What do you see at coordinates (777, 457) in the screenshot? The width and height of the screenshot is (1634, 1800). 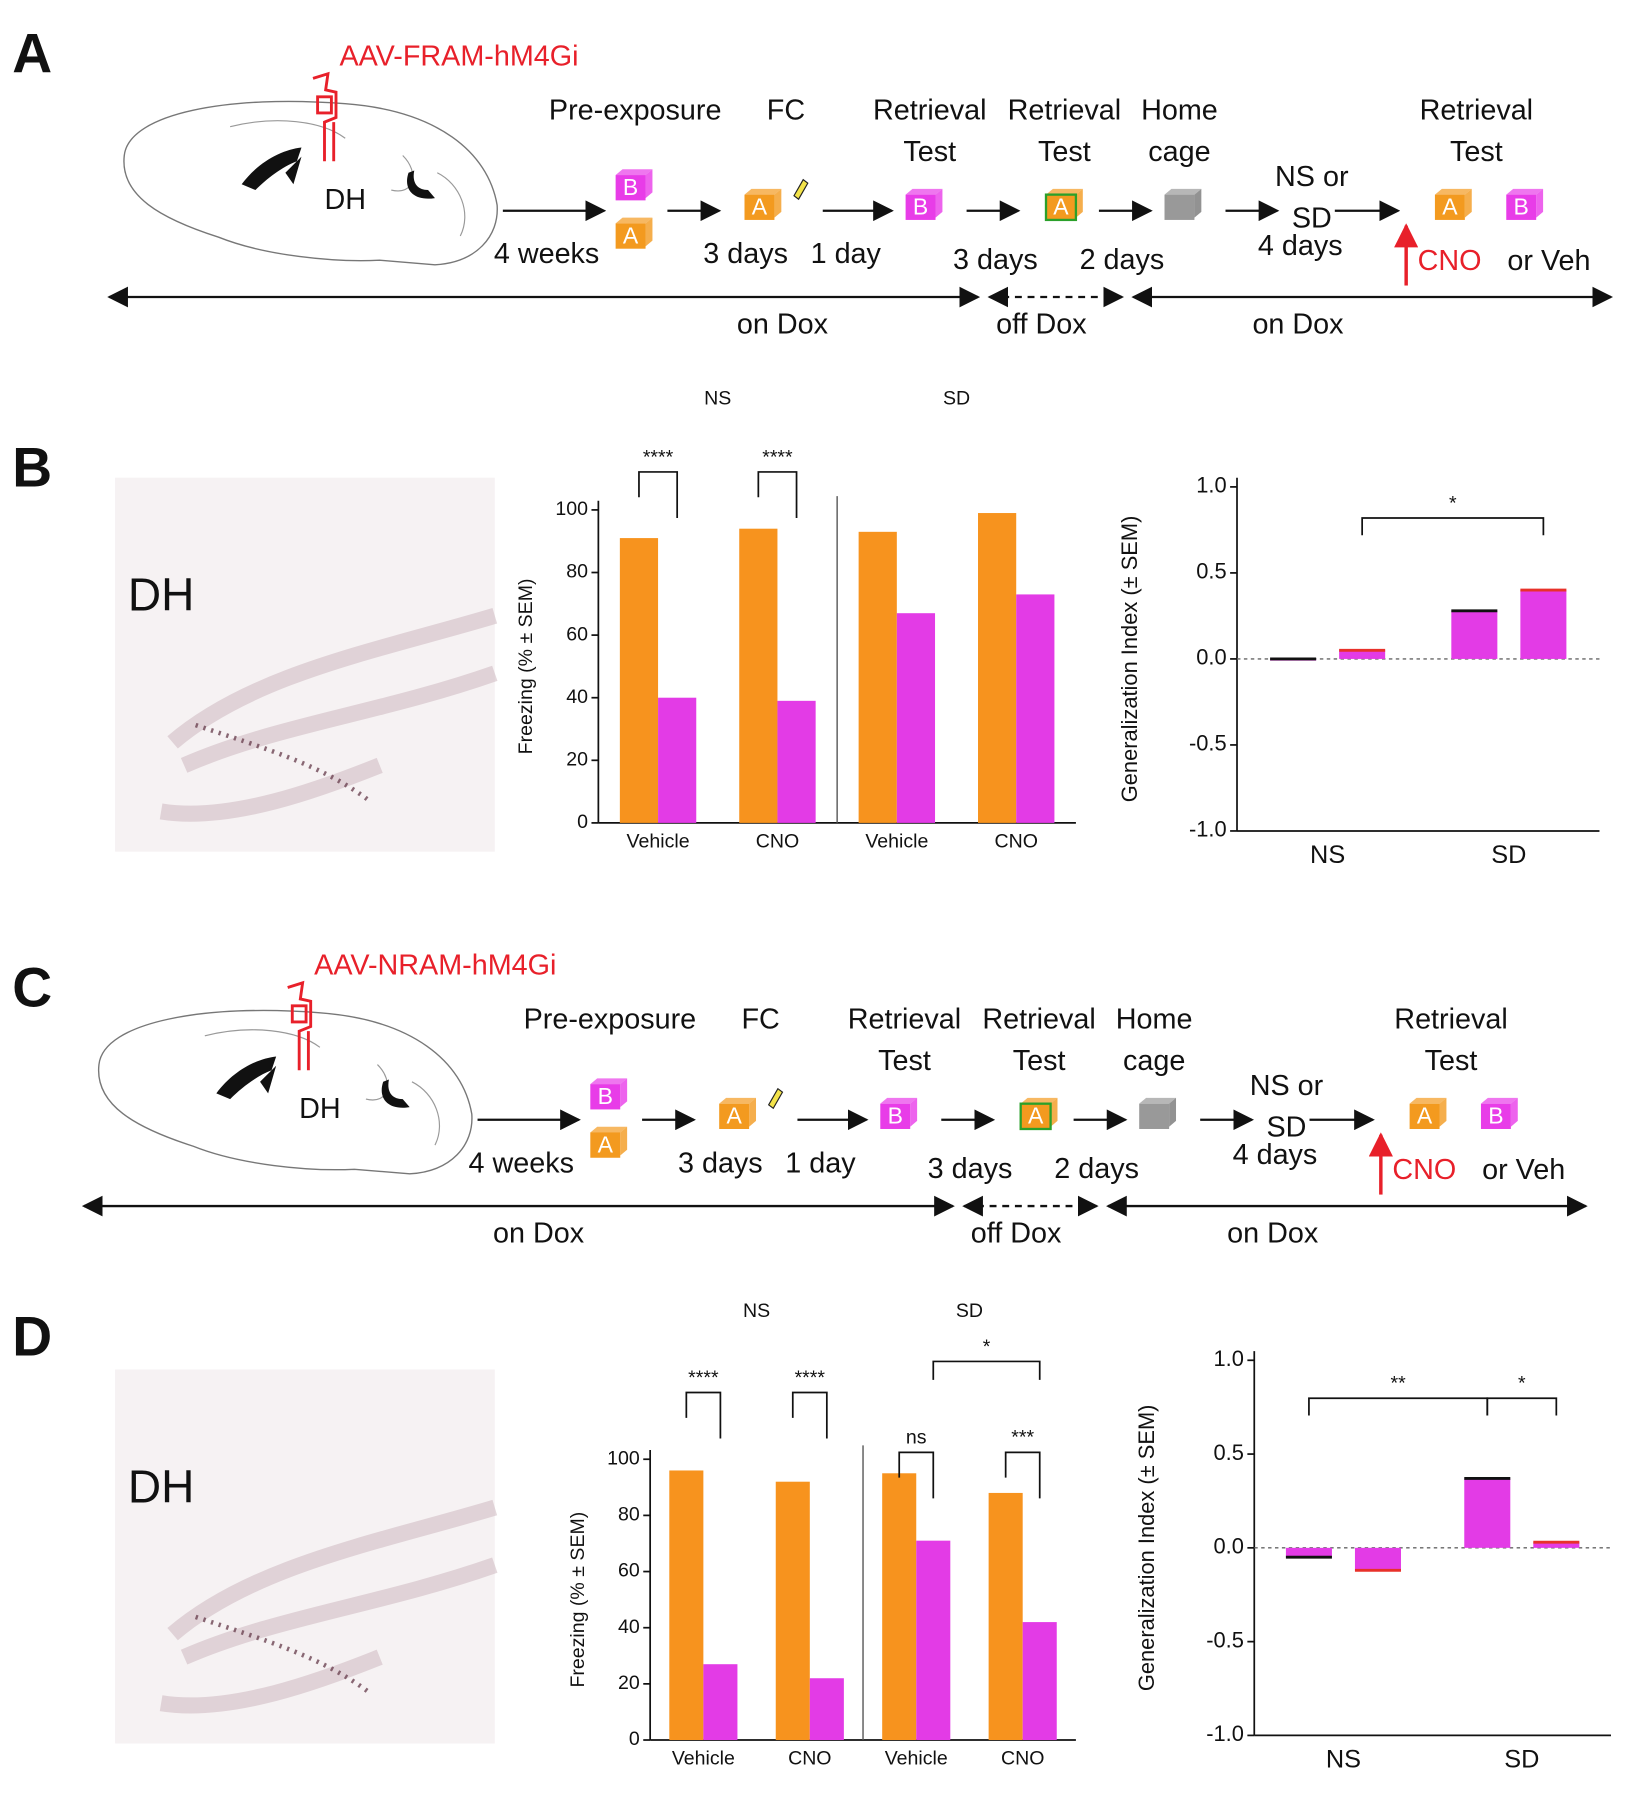 I see `significance-label: ****` at bounding box center [777, 457].